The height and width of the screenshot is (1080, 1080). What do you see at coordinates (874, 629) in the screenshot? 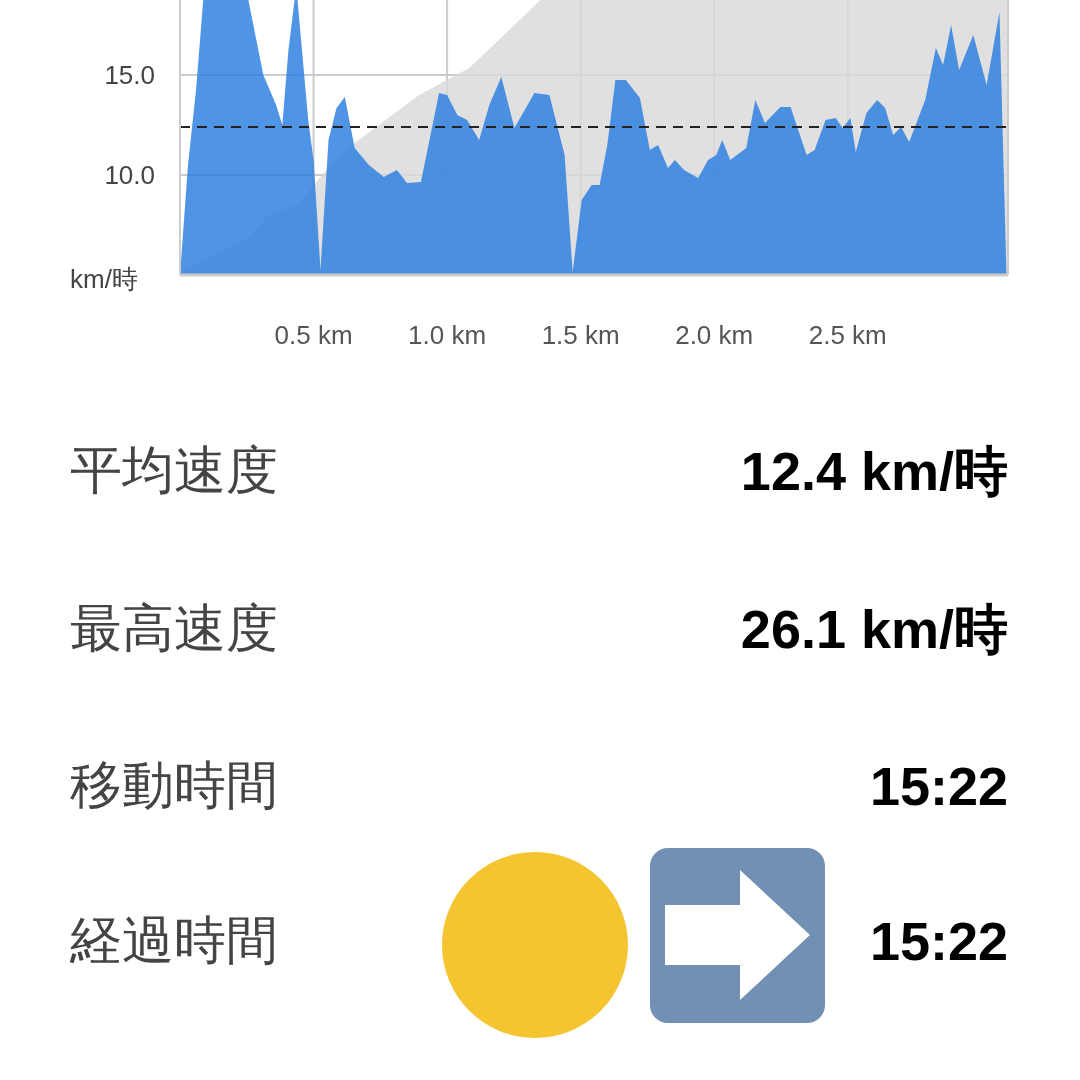
I see `text: 26.1 km/時` at bounding box center [874, 629].